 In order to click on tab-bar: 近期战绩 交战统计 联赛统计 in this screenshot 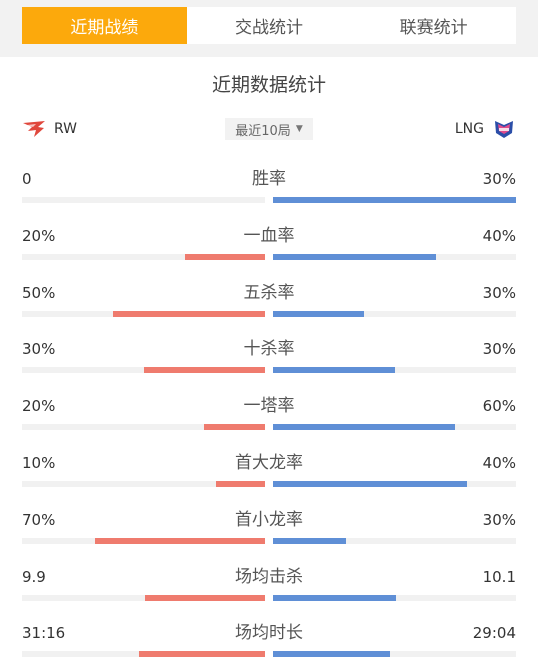, I will do `click(269, 25)`.